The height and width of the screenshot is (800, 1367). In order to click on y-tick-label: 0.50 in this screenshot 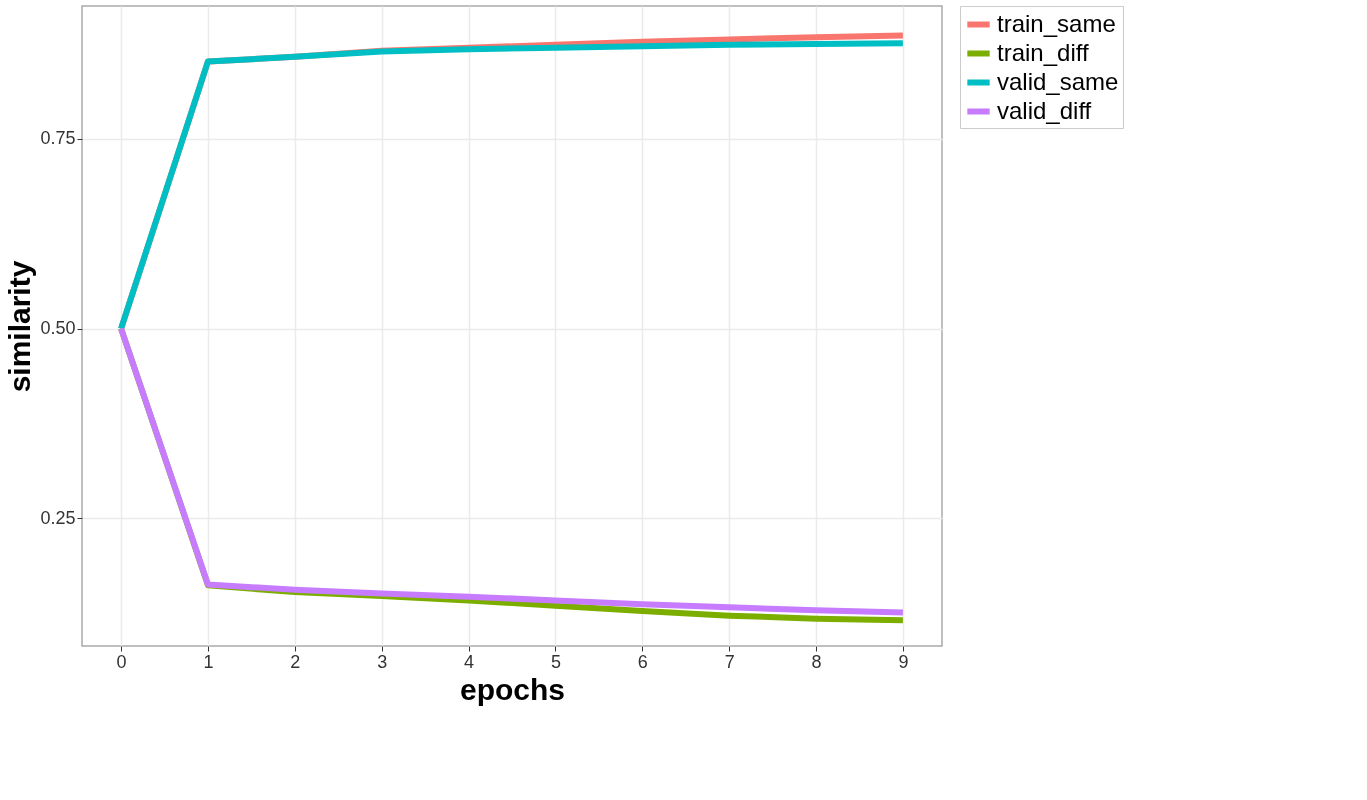, I will do `click(58, 328)`.